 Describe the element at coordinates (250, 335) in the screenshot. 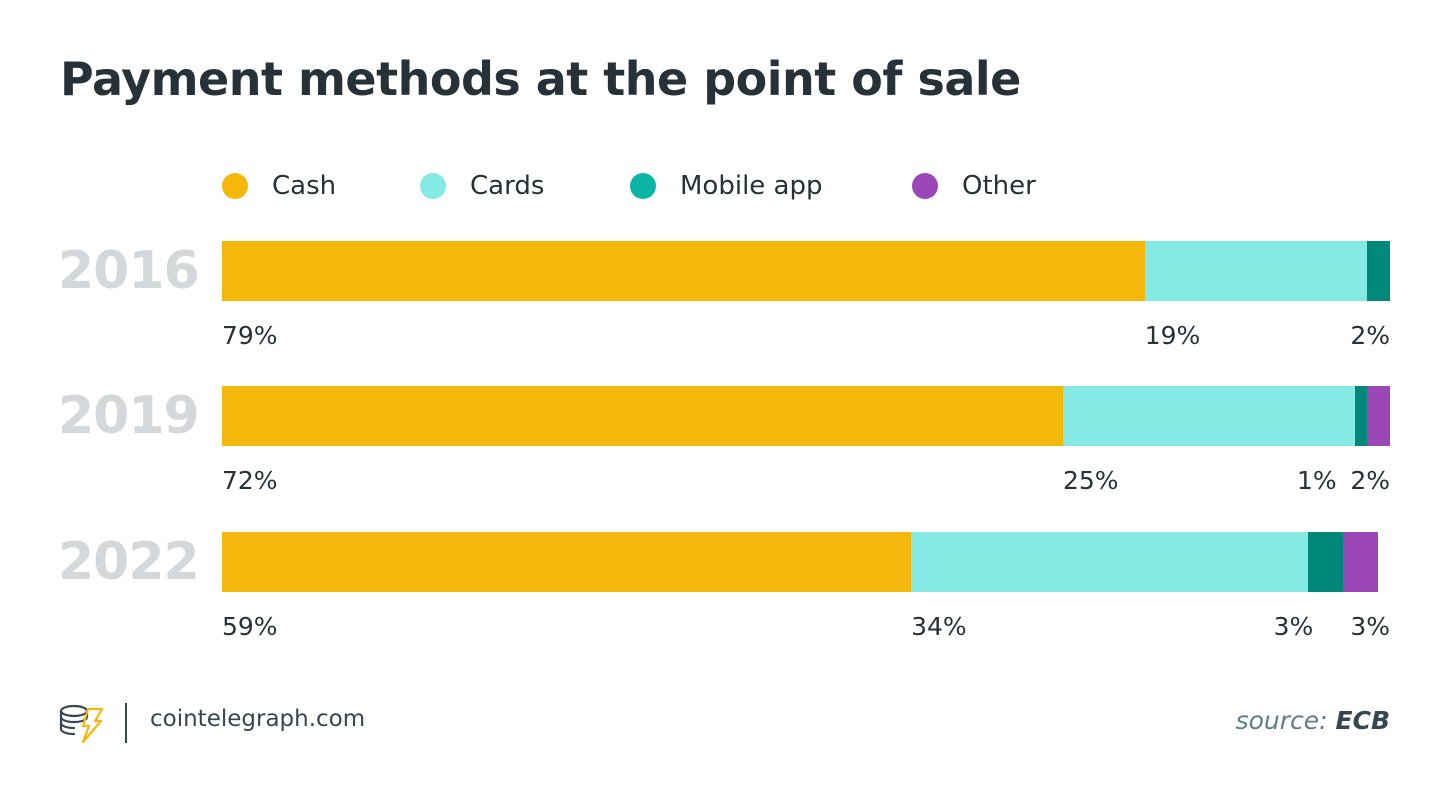

I see `data-label: 79%` at that location.